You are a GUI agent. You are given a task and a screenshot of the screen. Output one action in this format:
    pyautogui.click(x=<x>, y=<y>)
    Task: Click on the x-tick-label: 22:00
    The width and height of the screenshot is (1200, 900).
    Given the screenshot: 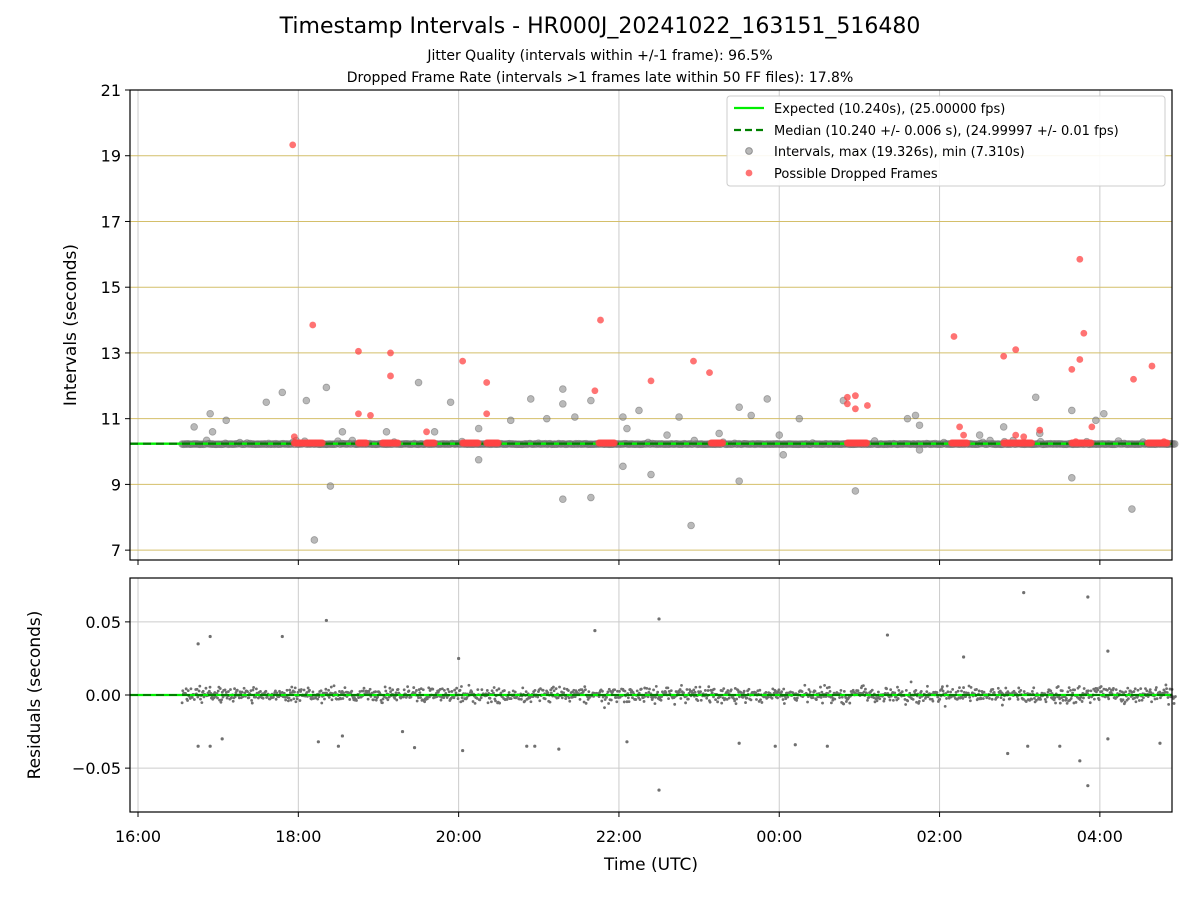 What is the action you would take?
    pyautogui.click(x=619, y=836)
    